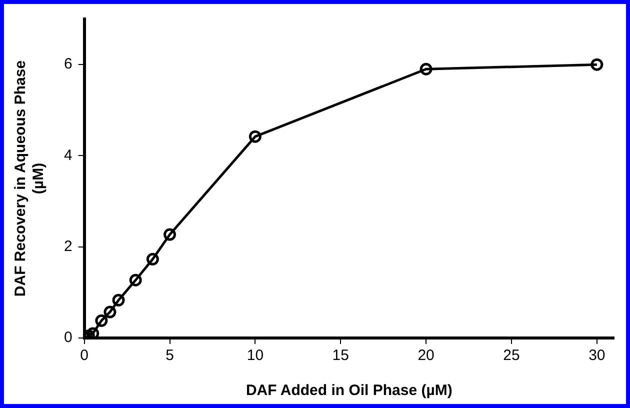 The height and width of the screenshot is (408, 630). What do you see at coordinates (426, 355) in the screenshot?
I see `x-tick-label: 20` at bounding box center [426, 355].